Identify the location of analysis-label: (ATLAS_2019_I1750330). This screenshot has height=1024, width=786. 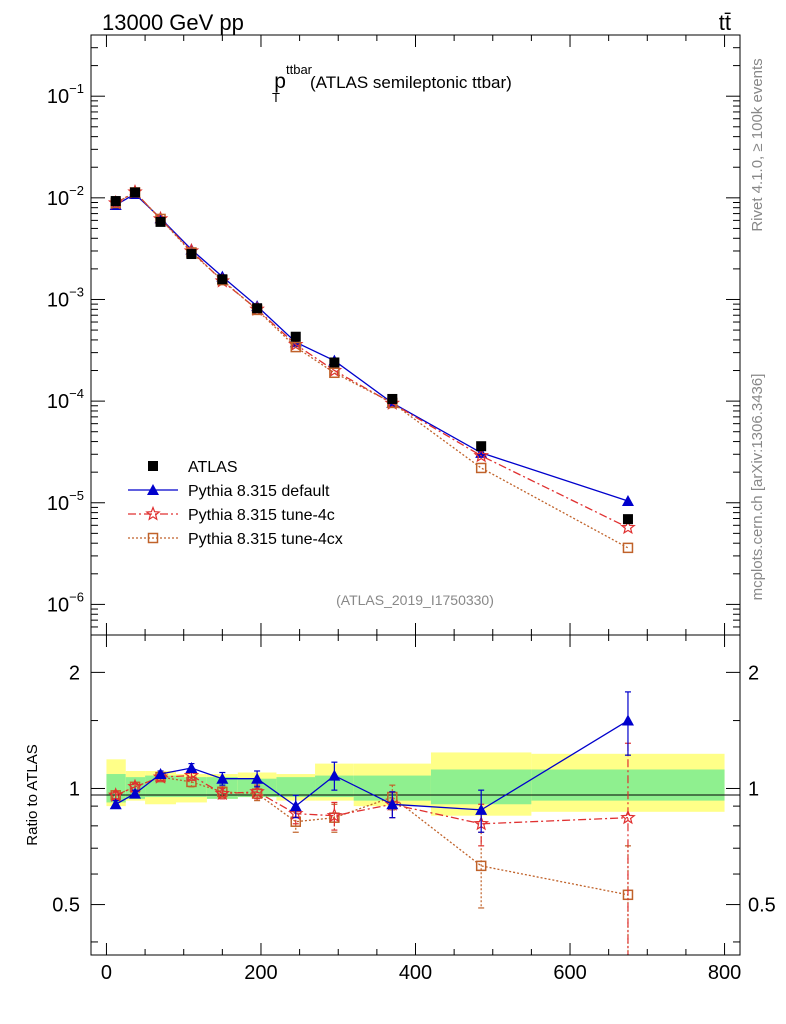
(415, 600).